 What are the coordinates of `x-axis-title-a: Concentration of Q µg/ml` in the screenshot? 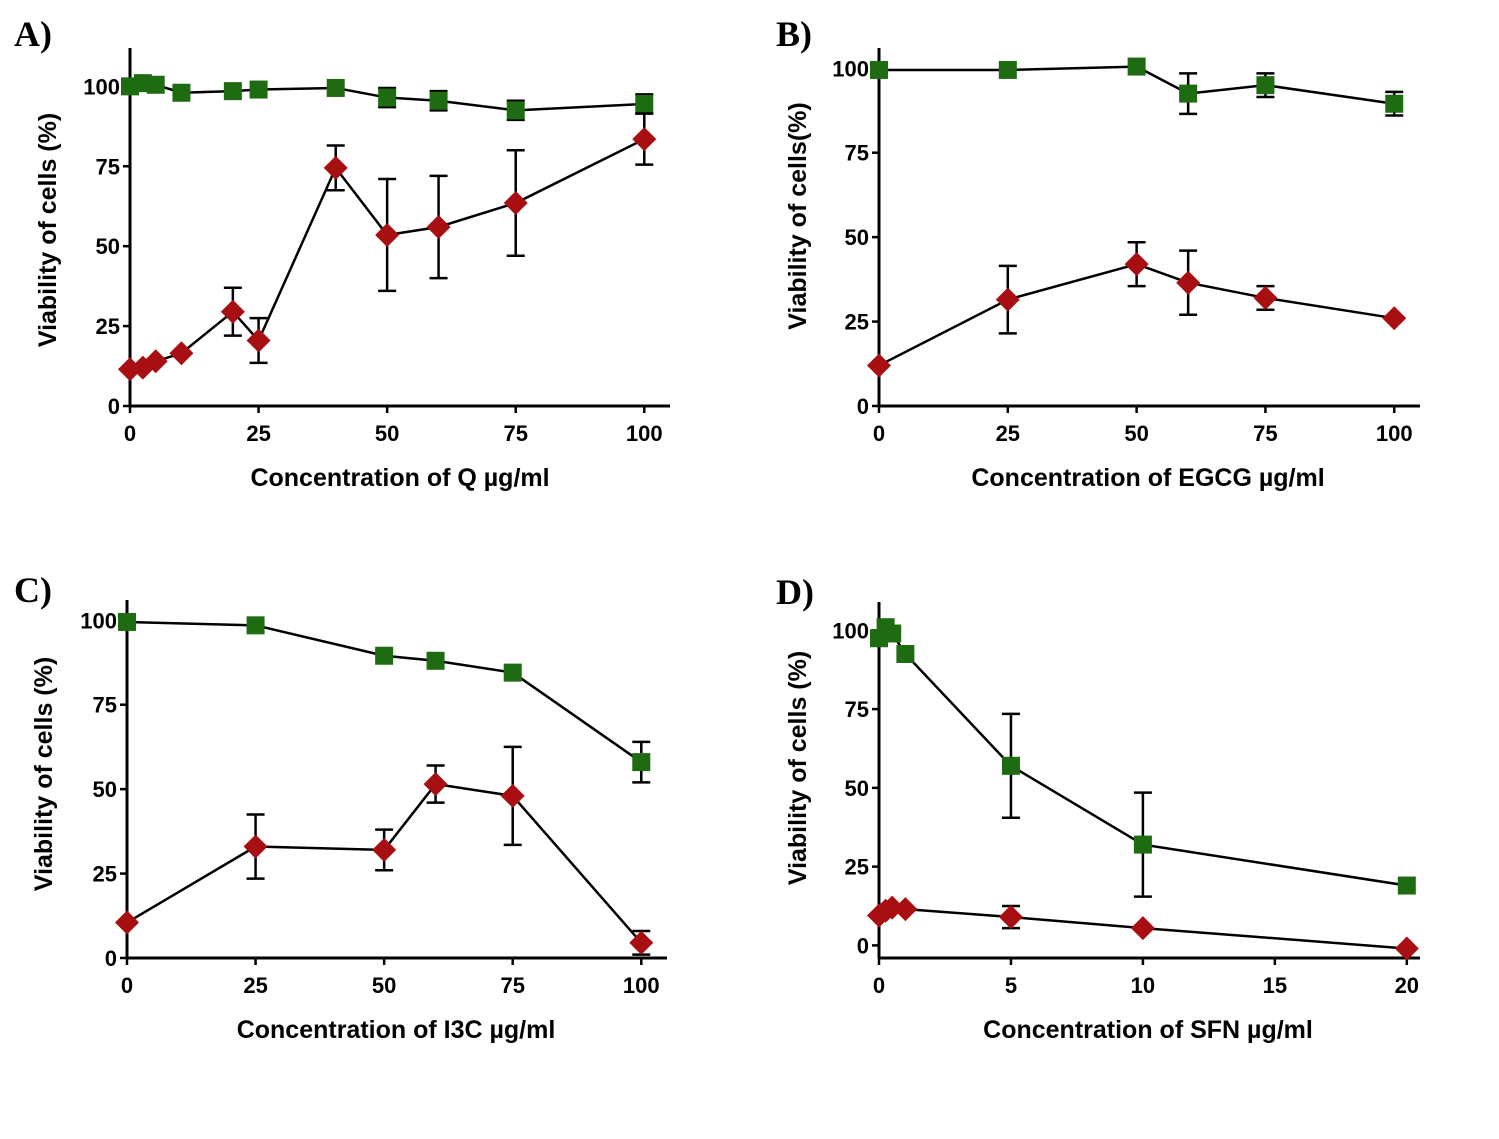 It's located at (399, 478).